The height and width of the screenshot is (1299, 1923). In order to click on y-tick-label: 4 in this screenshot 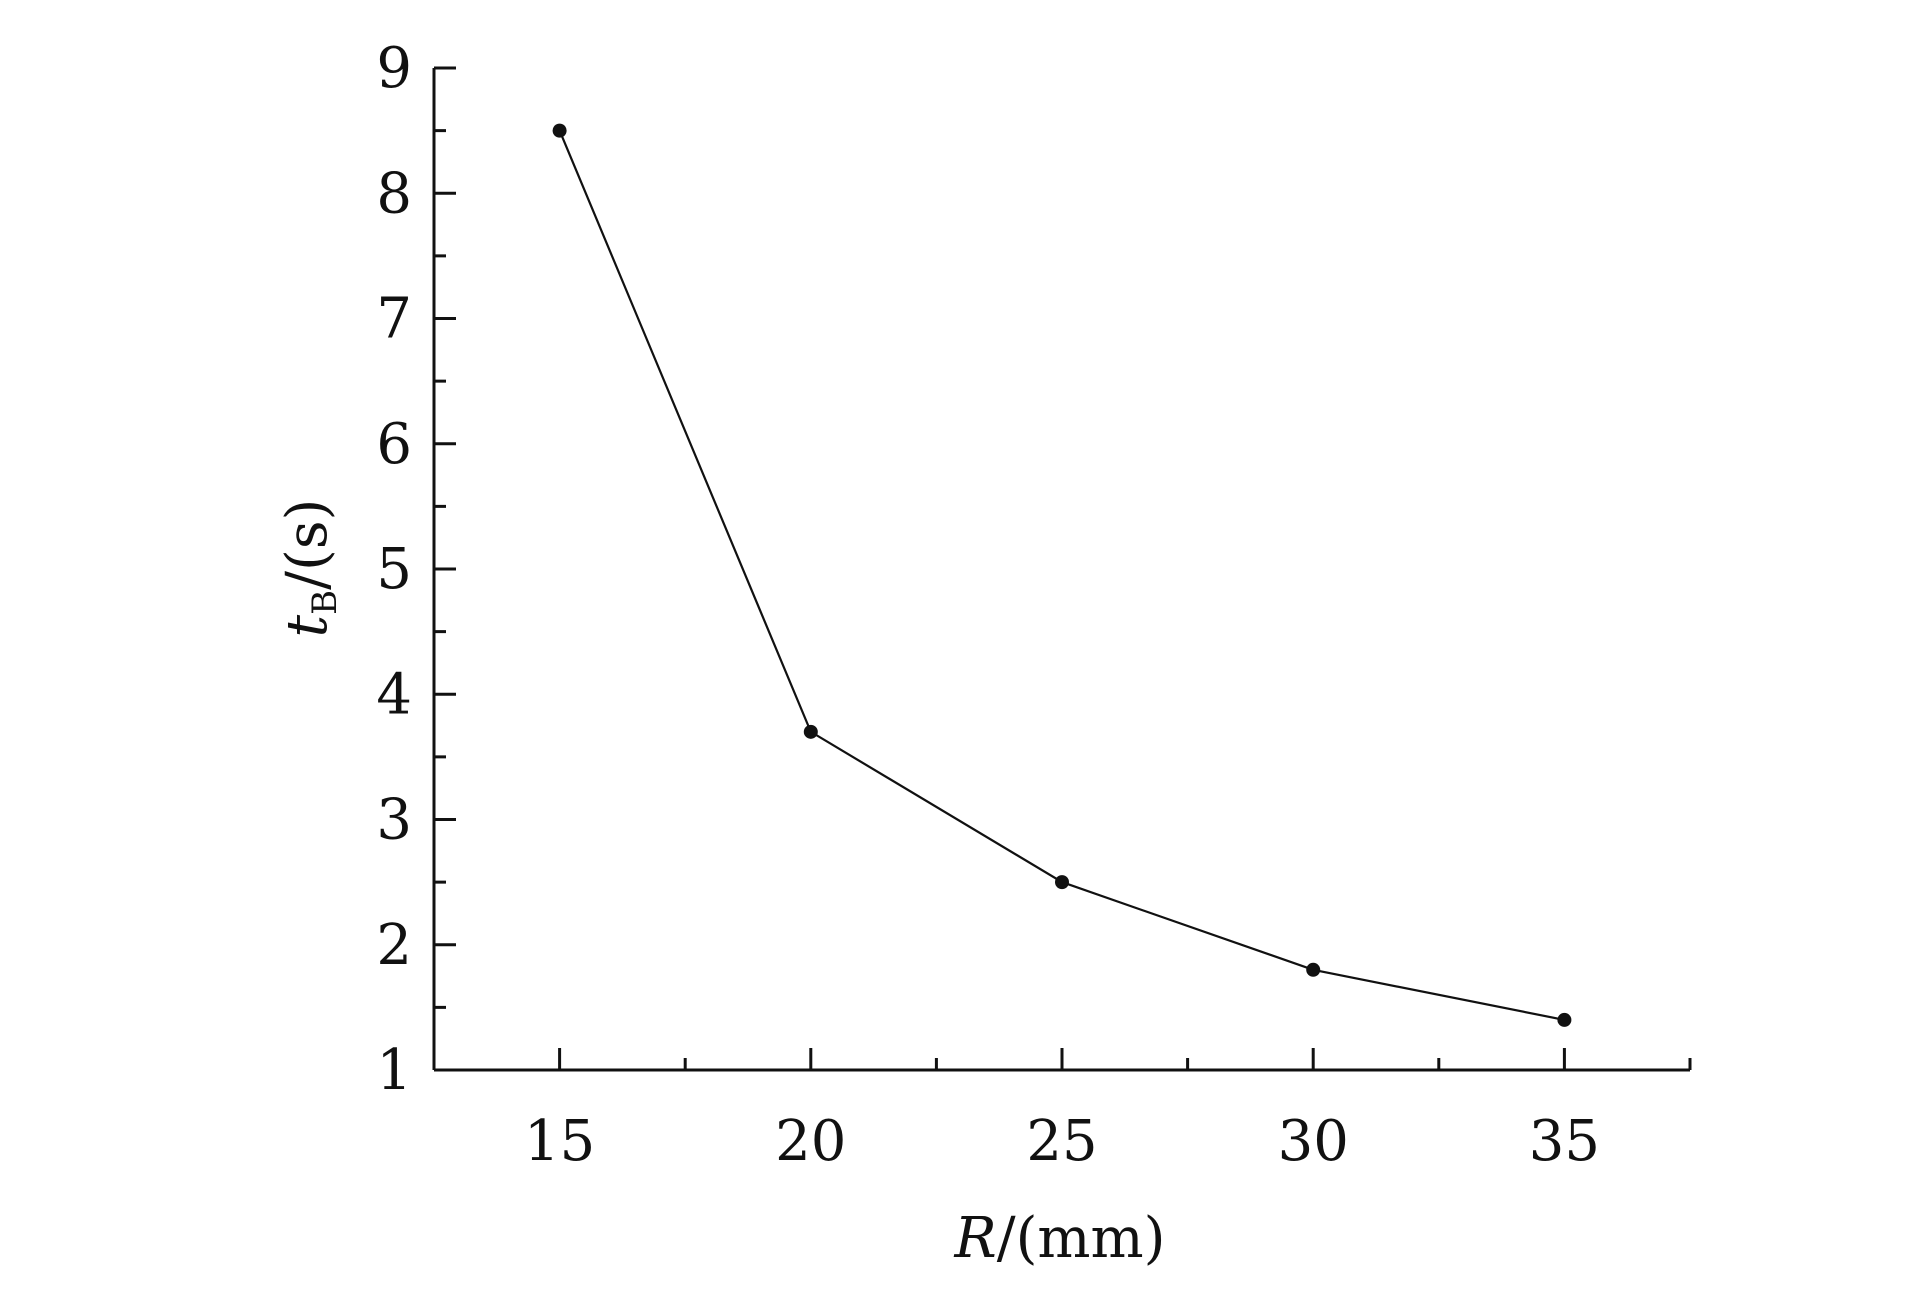, I will do `click(394, 694)`.